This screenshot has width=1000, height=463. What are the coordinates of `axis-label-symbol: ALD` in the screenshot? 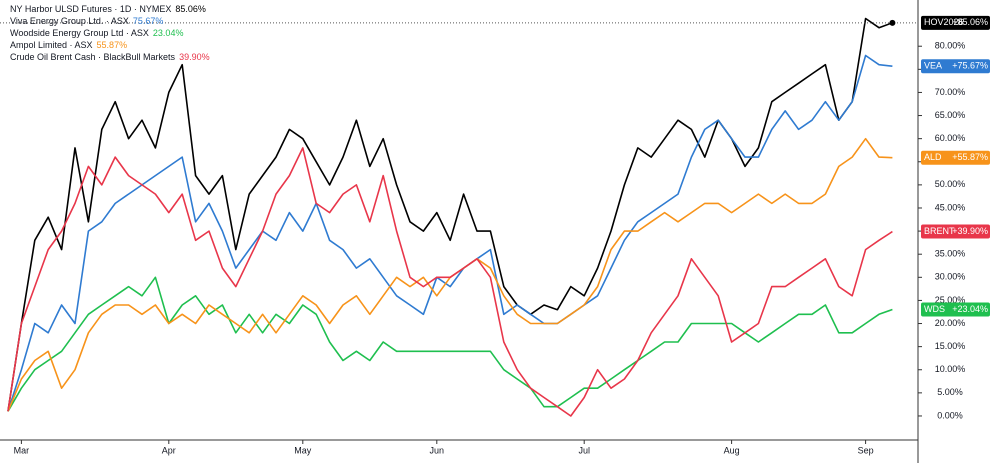 It's located at (933, 157).